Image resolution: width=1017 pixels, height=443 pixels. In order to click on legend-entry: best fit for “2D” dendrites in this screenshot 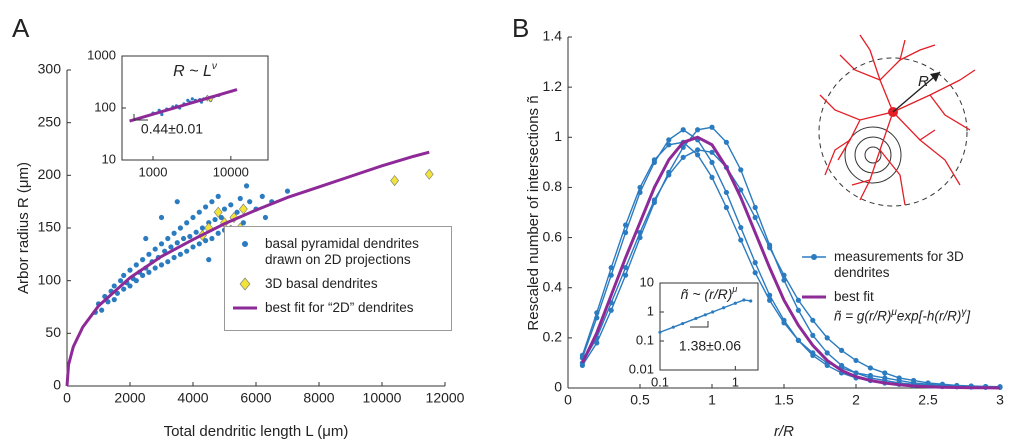, I will do `click(338, 308)`.